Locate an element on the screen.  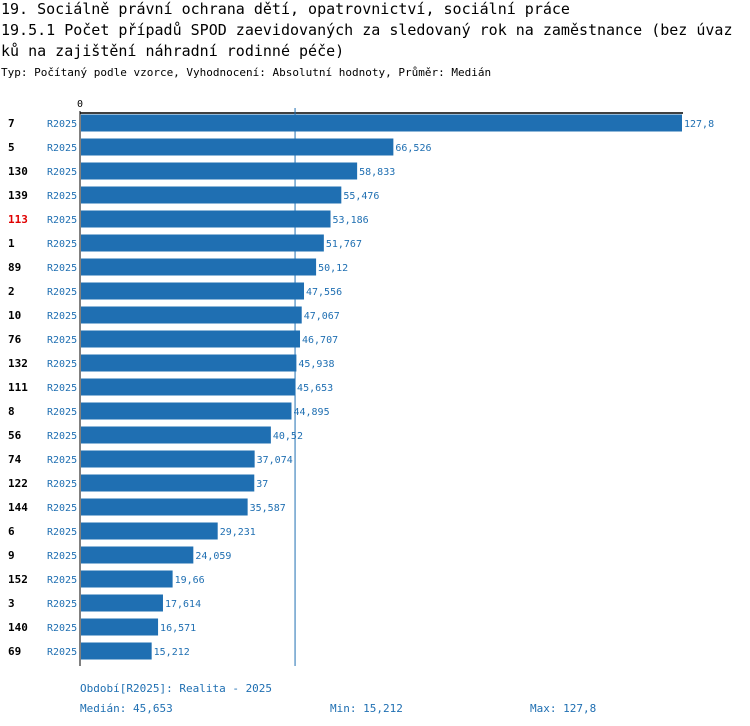
value-label: 40,52 is located at coordinates (288, 436).